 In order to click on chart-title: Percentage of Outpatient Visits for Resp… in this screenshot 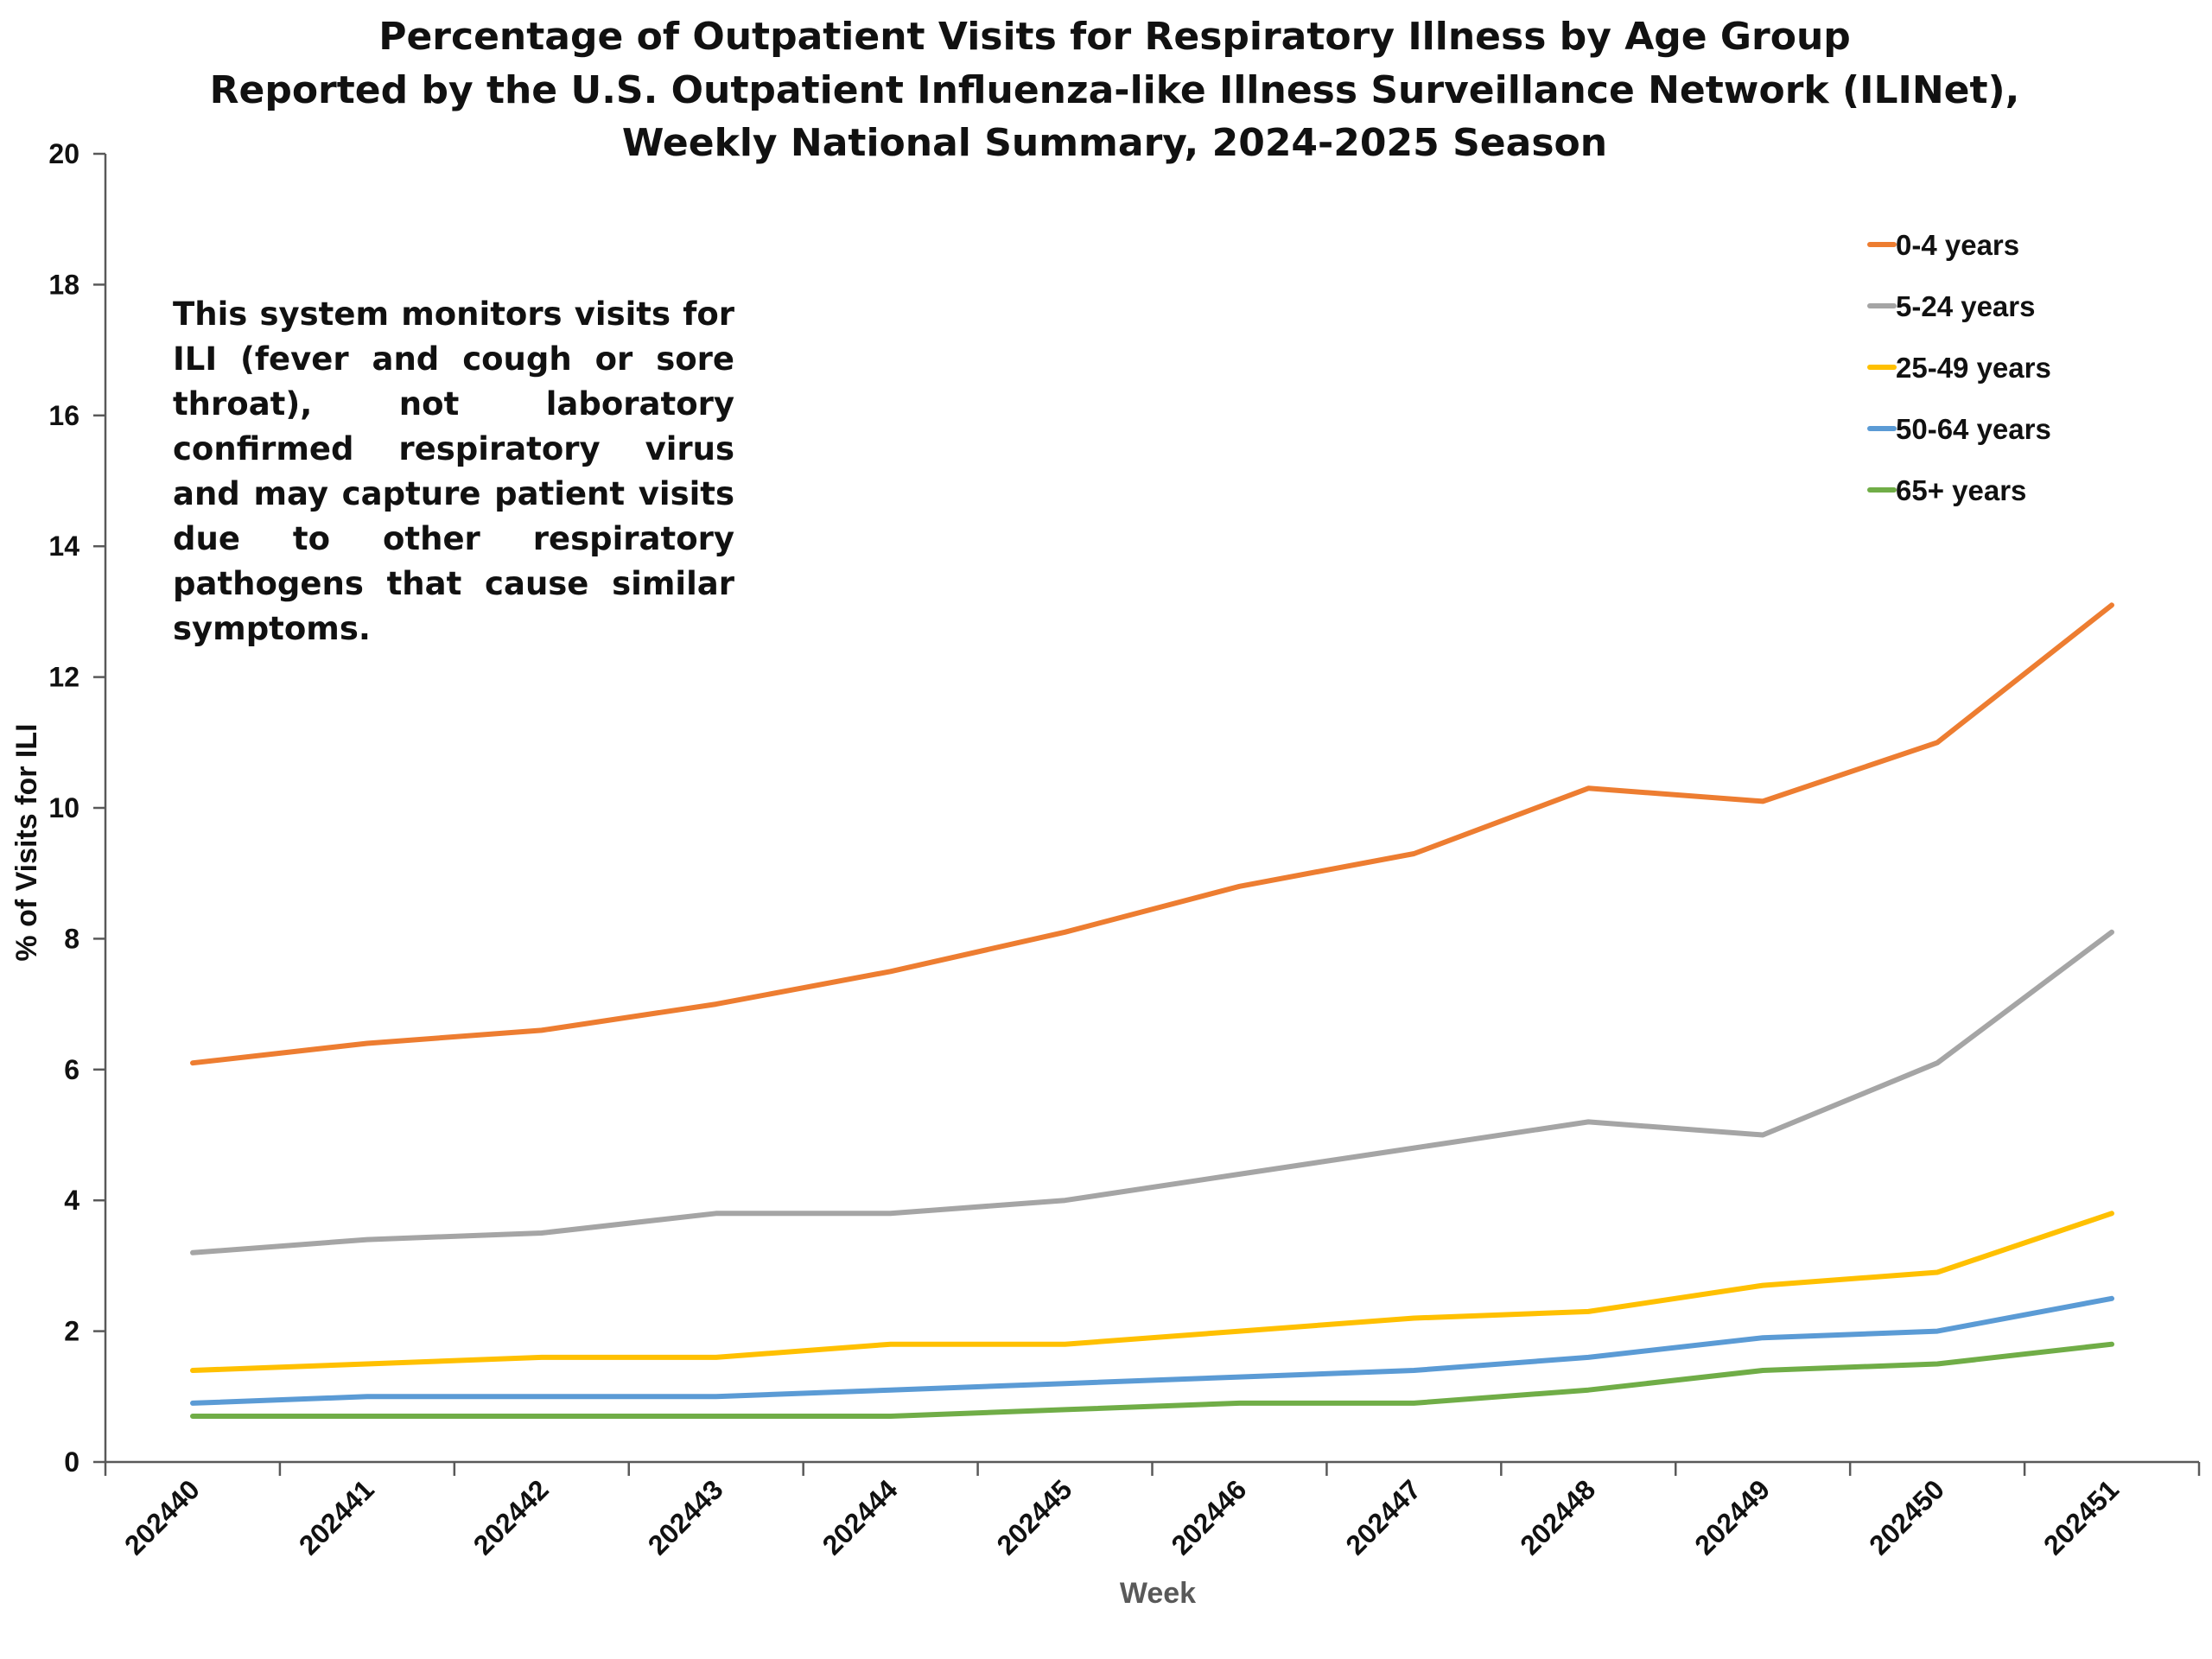, I will do `click(1115, 90)`.